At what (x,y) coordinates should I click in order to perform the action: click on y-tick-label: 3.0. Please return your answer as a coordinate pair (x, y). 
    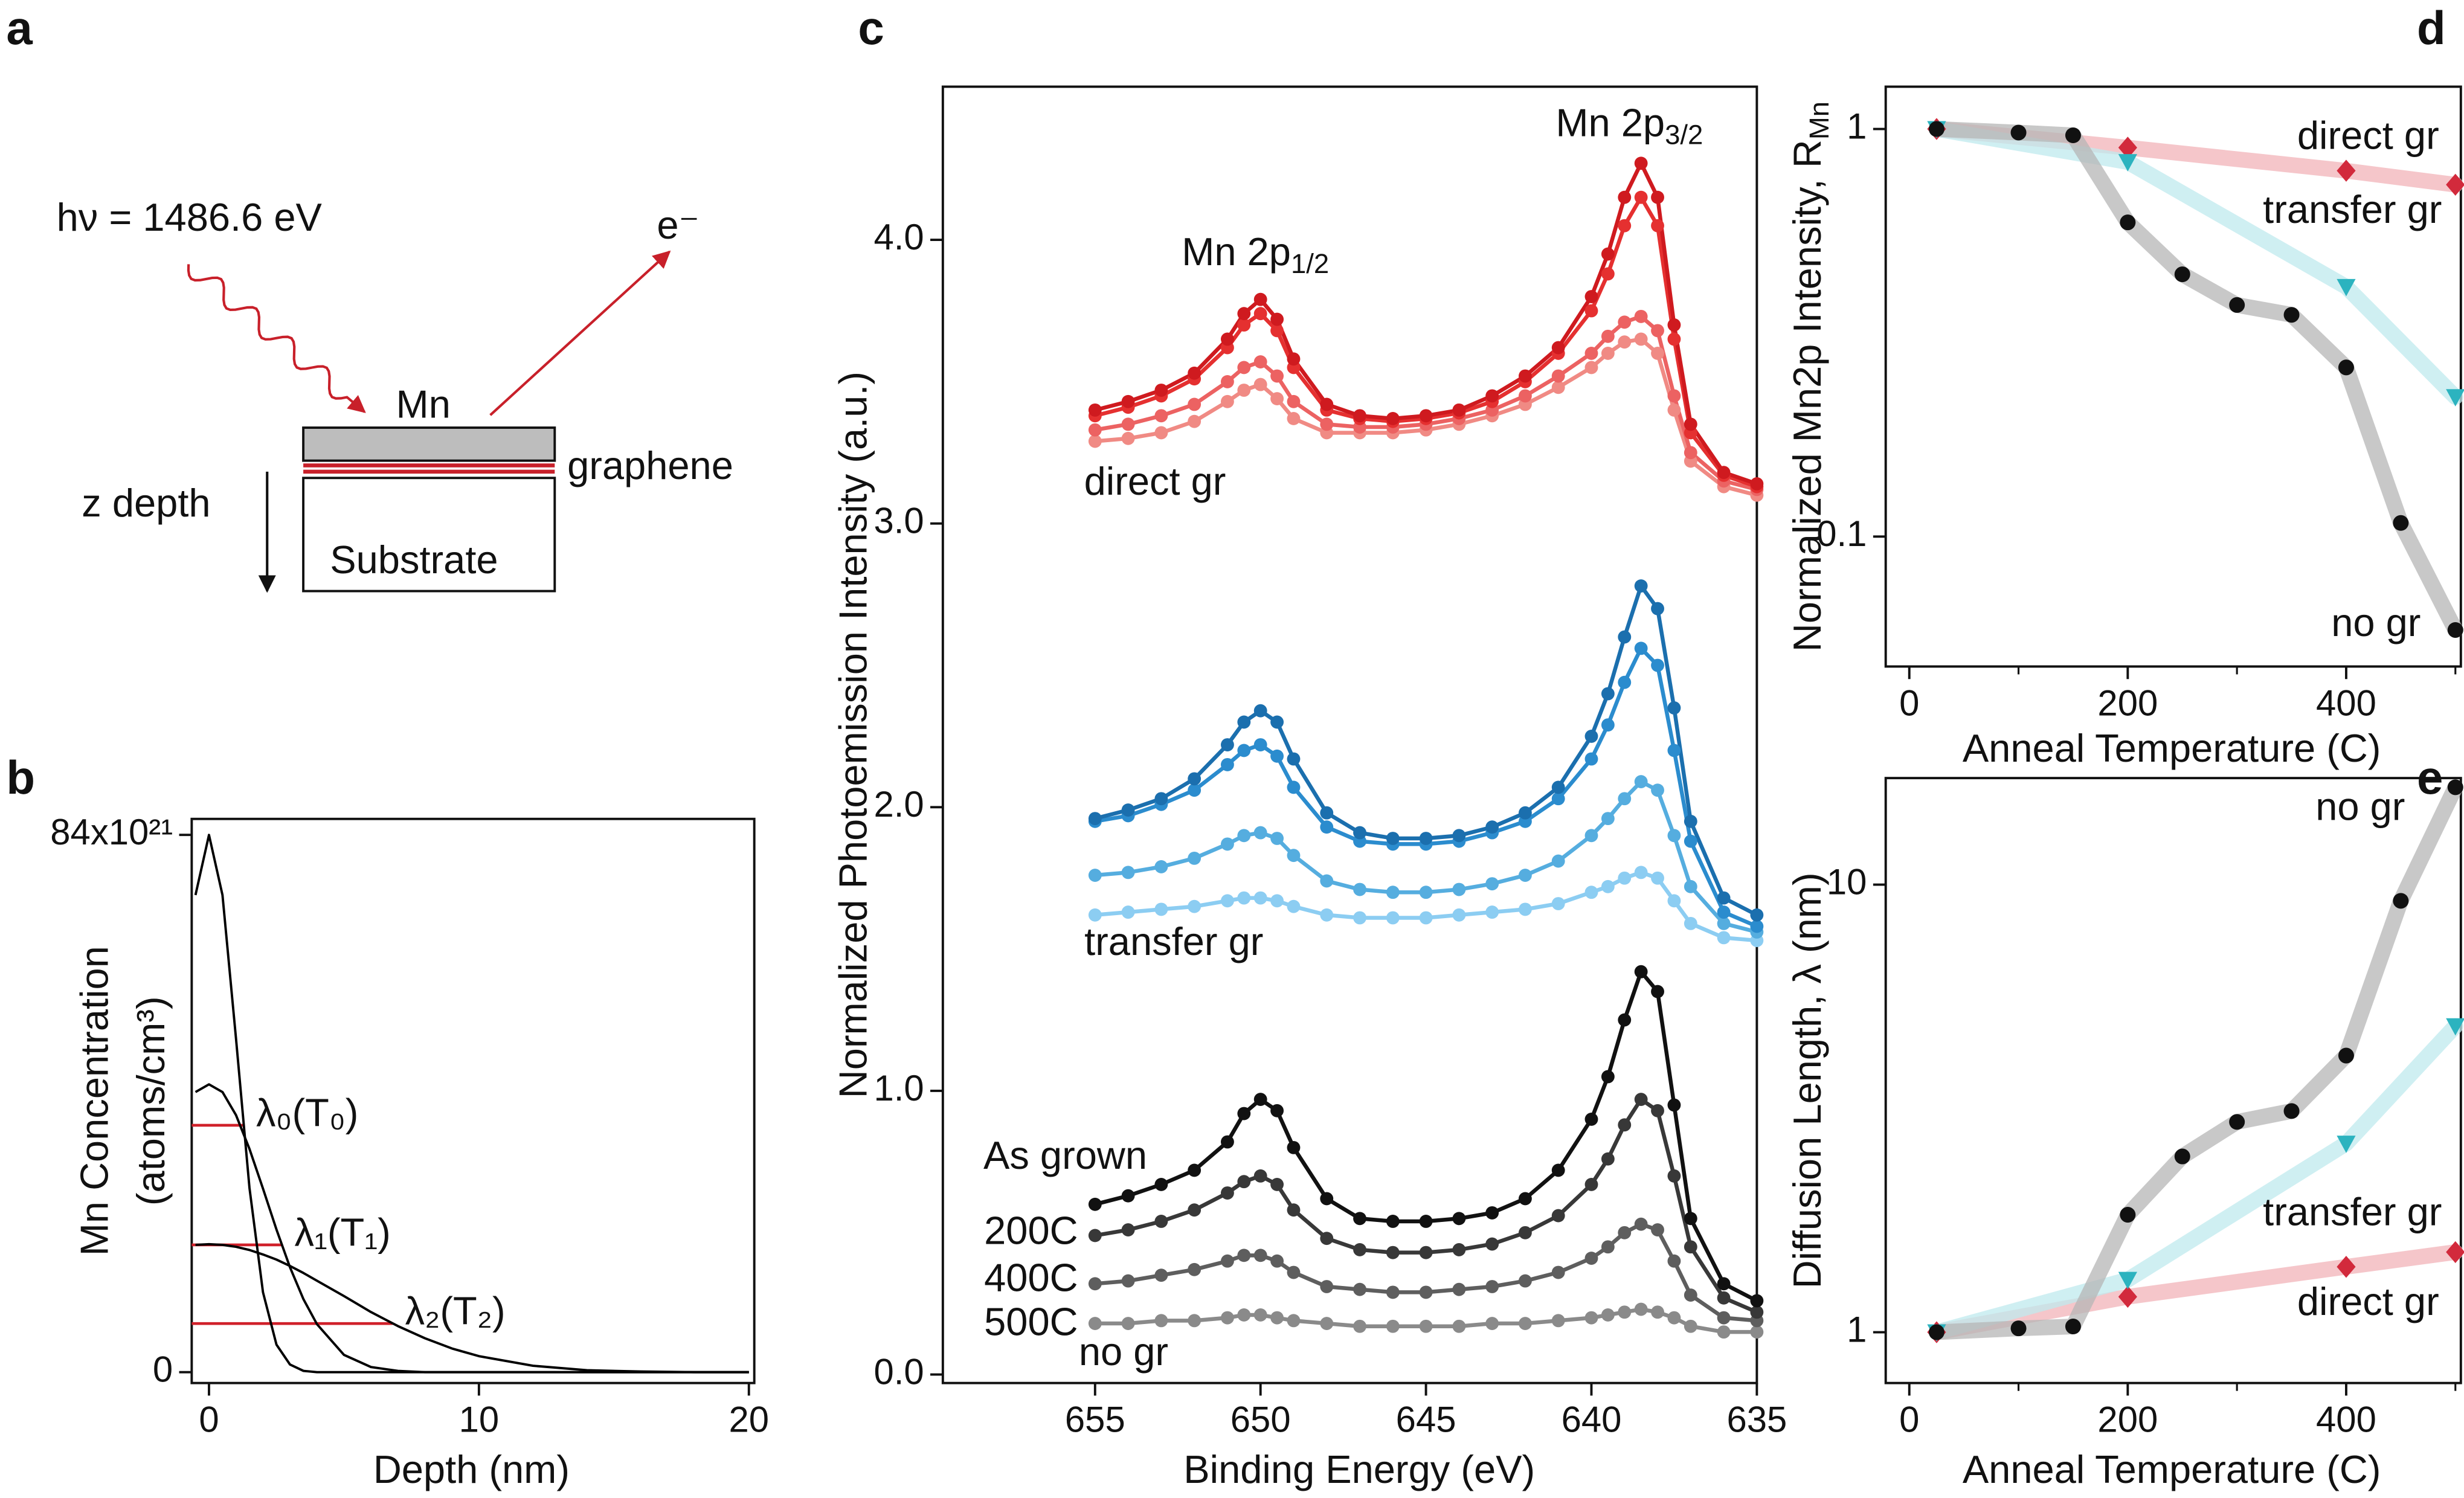
    Looking at the image, I should click on (898, 521).